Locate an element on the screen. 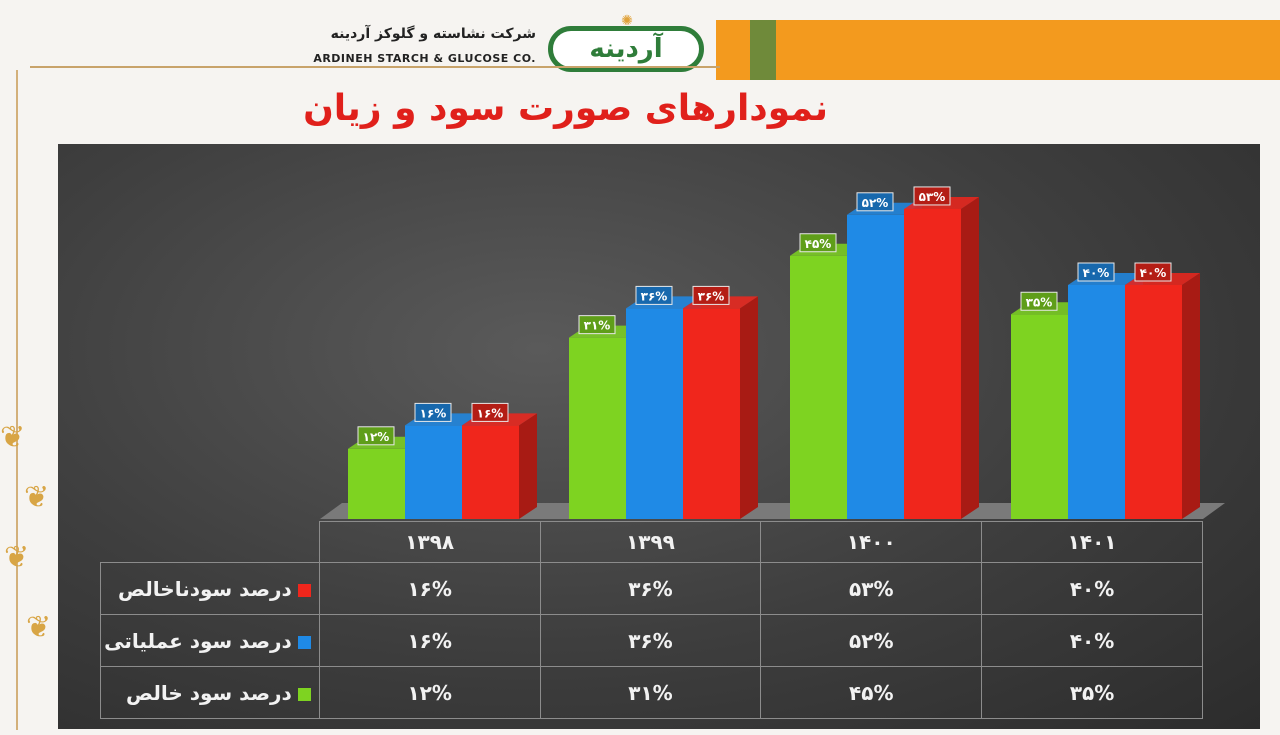 The width and height of the screenshot is (1280, 735). table-row: درصد سود عملیاتی ۱۶% ۳۶% ۵۲% ۴۰% is located at coordinates (651, 640).